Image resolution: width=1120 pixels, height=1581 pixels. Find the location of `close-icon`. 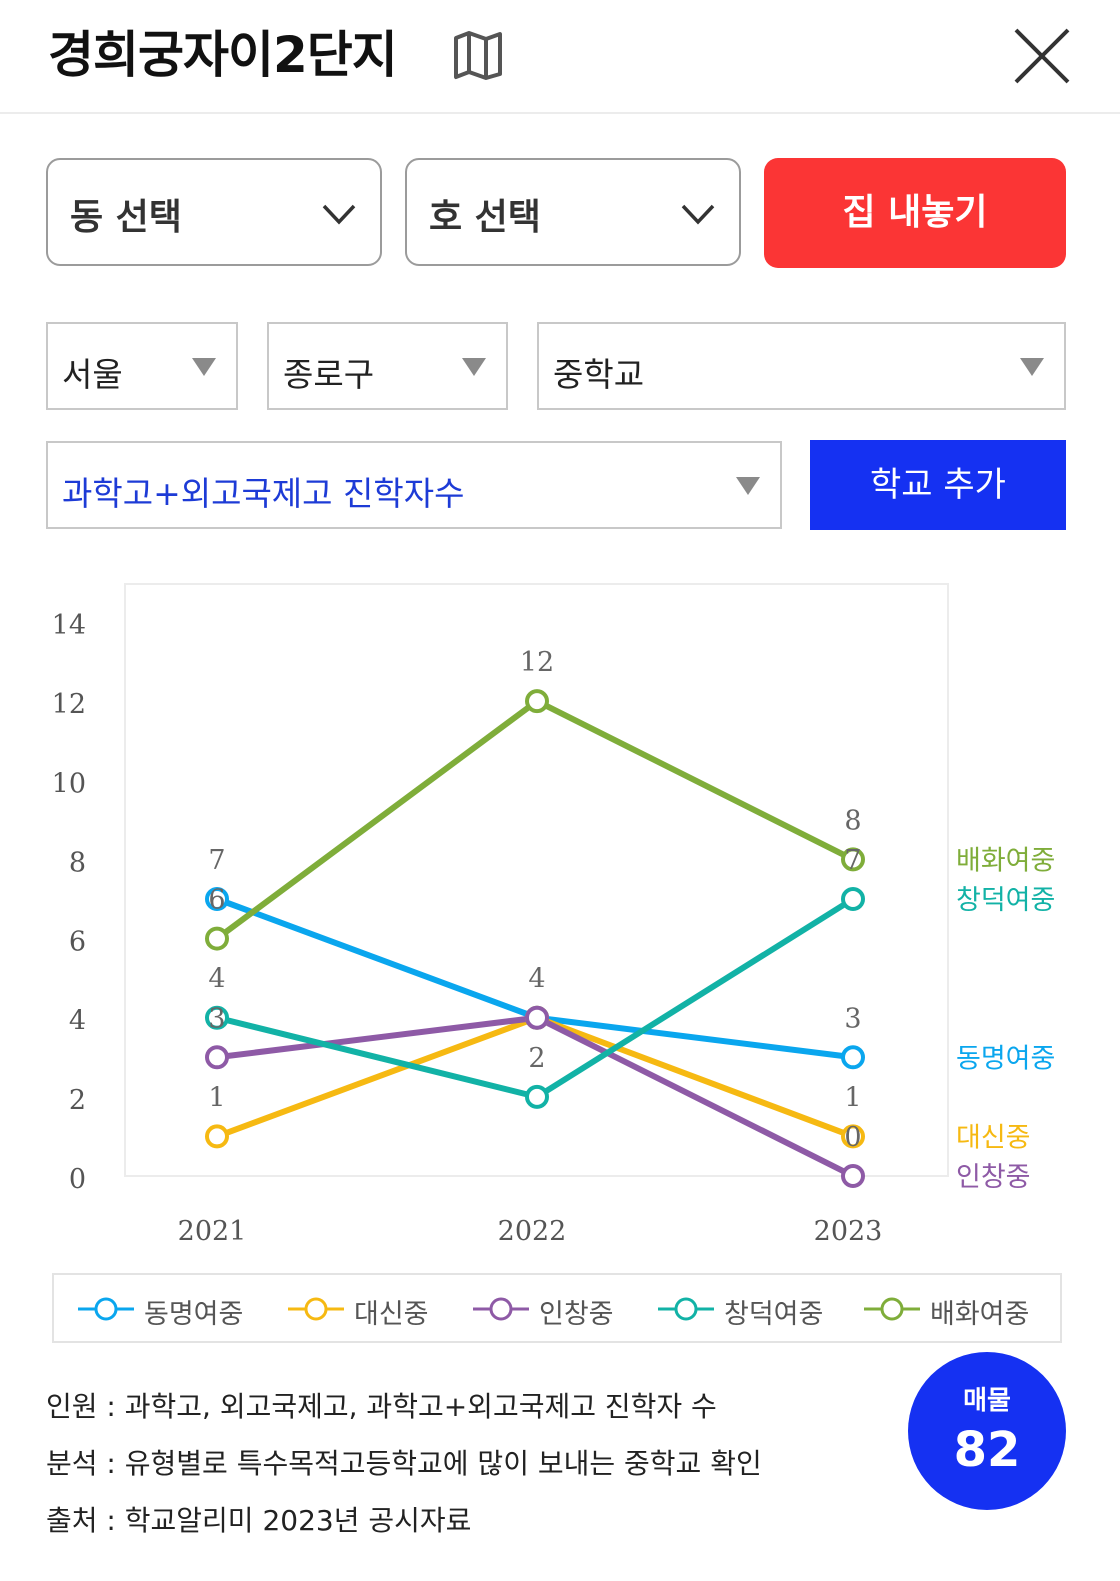

close-icon is located at coordinates (1042, 56).